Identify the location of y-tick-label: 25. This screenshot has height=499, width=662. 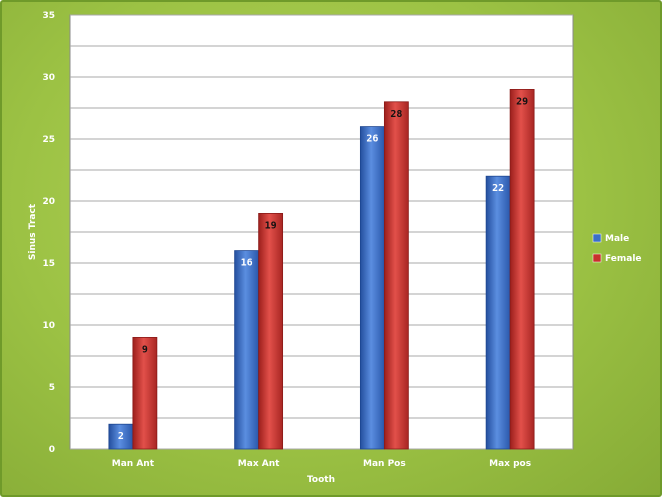
(48, 140).